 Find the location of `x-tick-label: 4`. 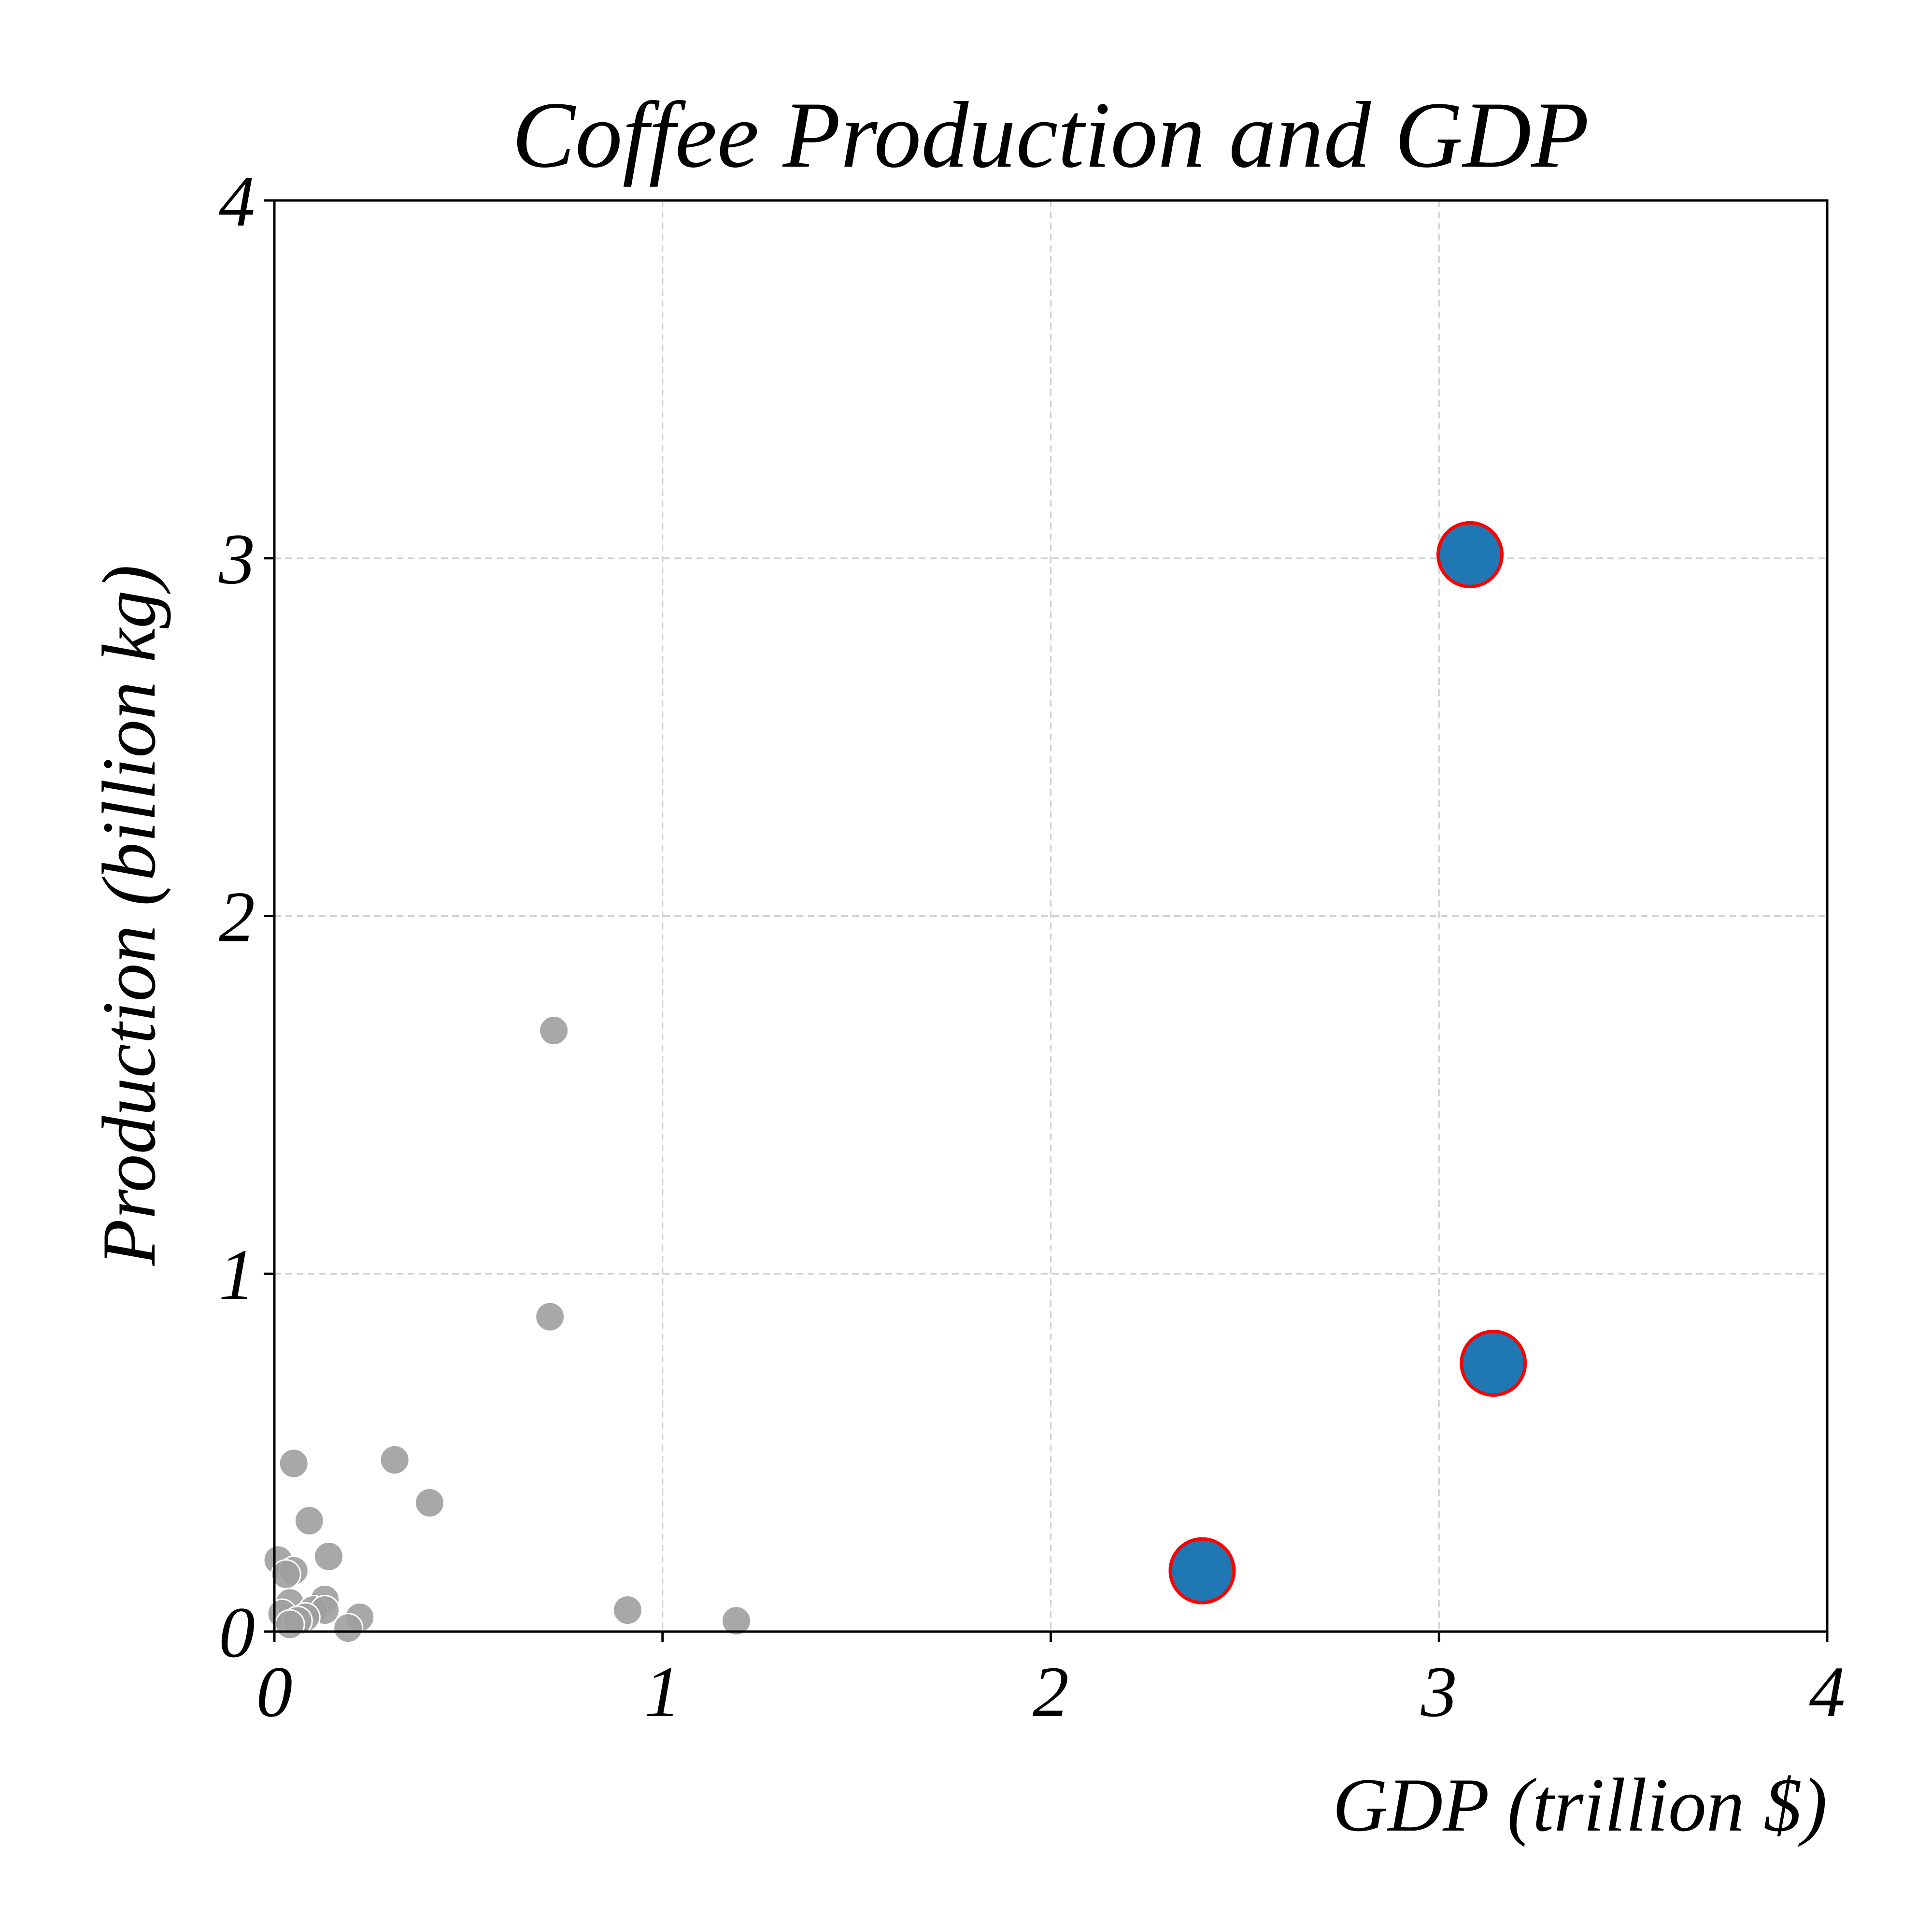

x-tick-label: 4 is located at coordinates (1827, 1692).